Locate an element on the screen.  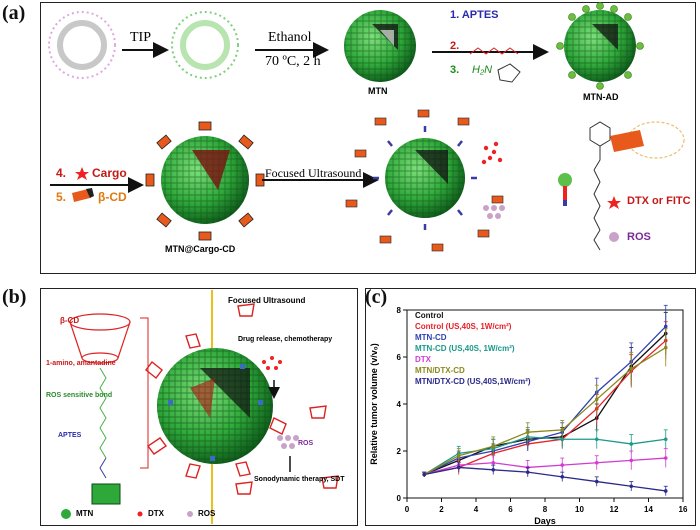
free-beta-cd-icons is located at coordinates (424, 180).